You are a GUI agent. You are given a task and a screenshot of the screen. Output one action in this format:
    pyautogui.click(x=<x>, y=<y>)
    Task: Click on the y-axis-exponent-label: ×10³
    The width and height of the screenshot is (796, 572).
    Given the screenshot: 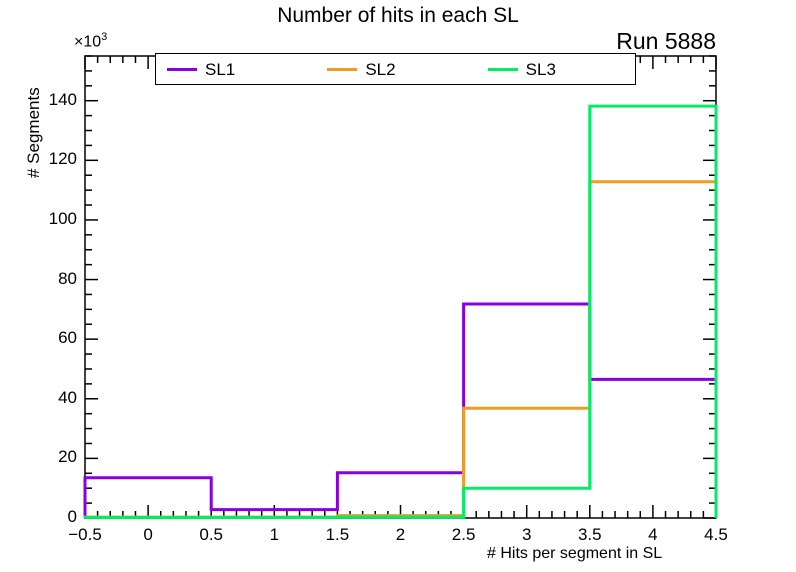 What is the action you would take?
    pyautogui.click(x=90, y=41)
    